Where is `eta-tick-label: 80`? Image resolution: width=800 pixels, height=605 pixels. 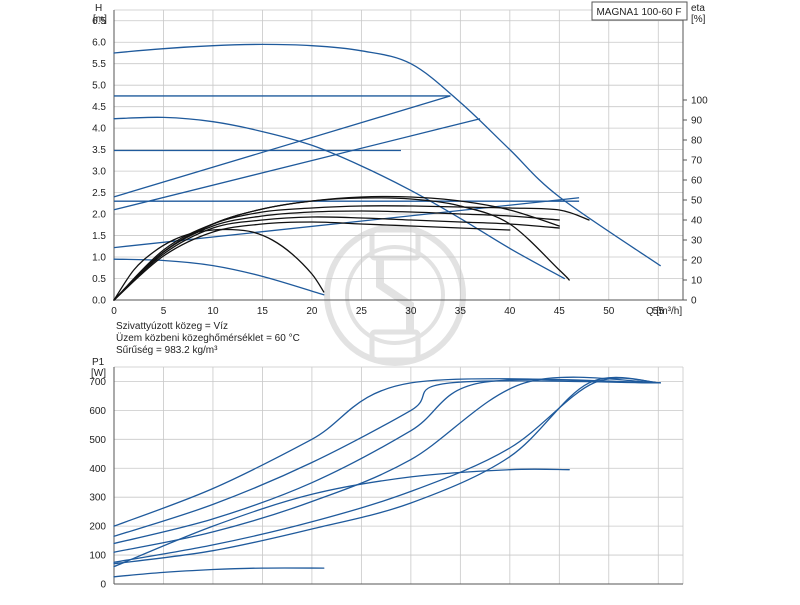 eta-tick-label: 80 is located at coordinates (697, 141).